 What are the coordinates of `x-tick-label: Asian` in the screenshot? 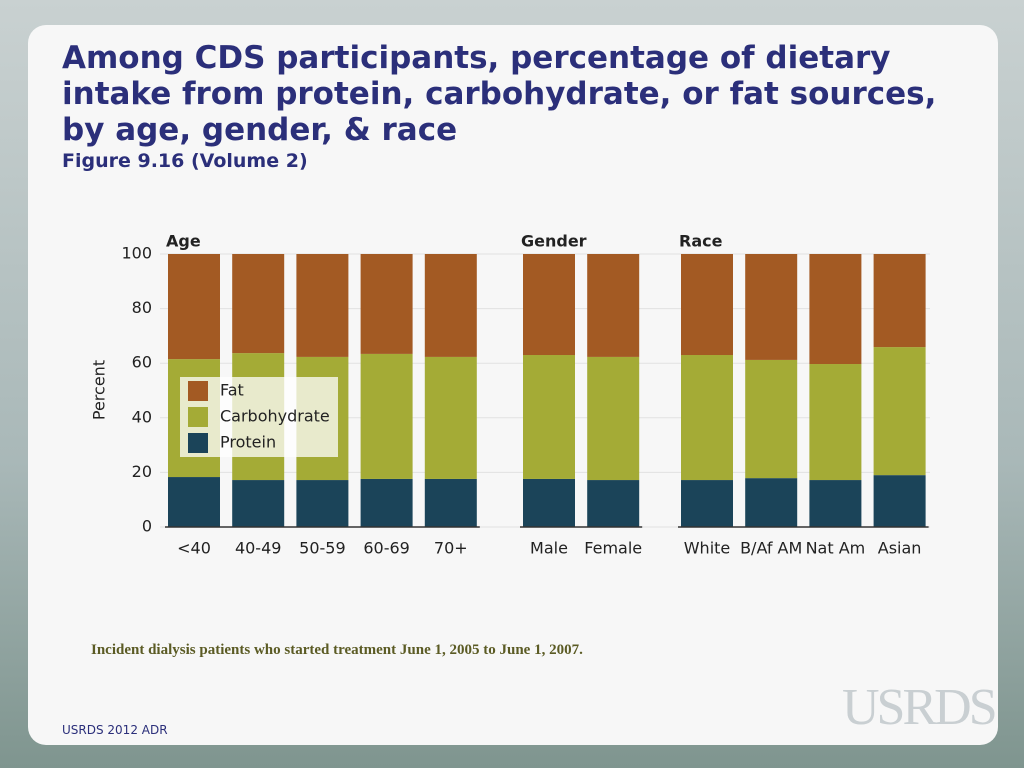 It's located at (900, 548).